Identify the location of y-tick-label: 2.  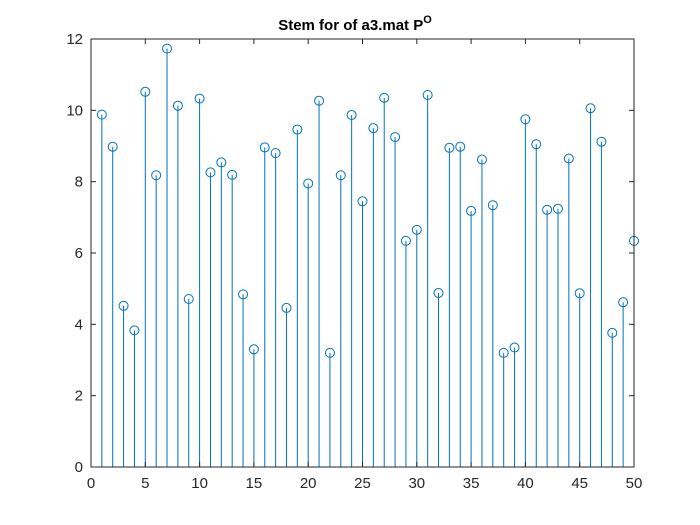
(79, 396).